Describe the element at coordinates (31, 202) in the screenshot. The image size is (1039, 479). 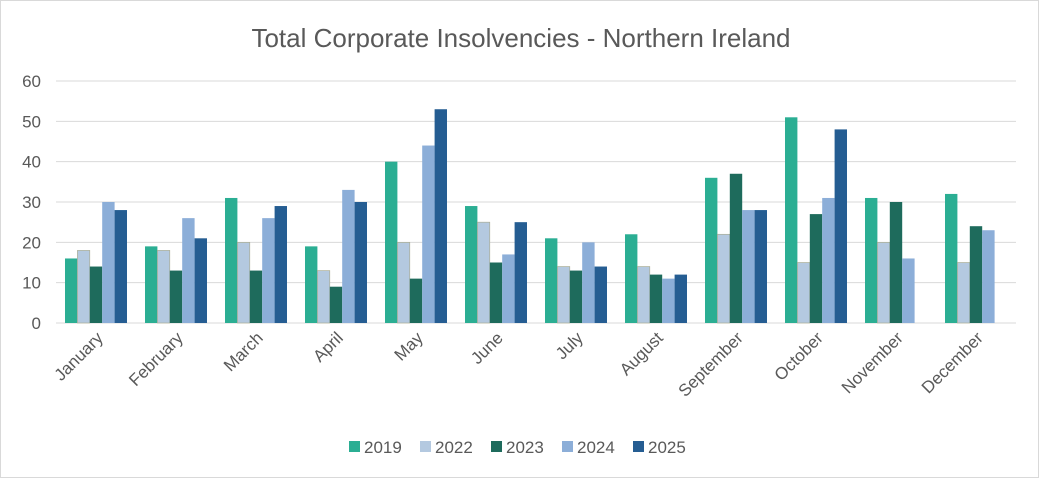
I see `y-tick-label: 30` at that location.